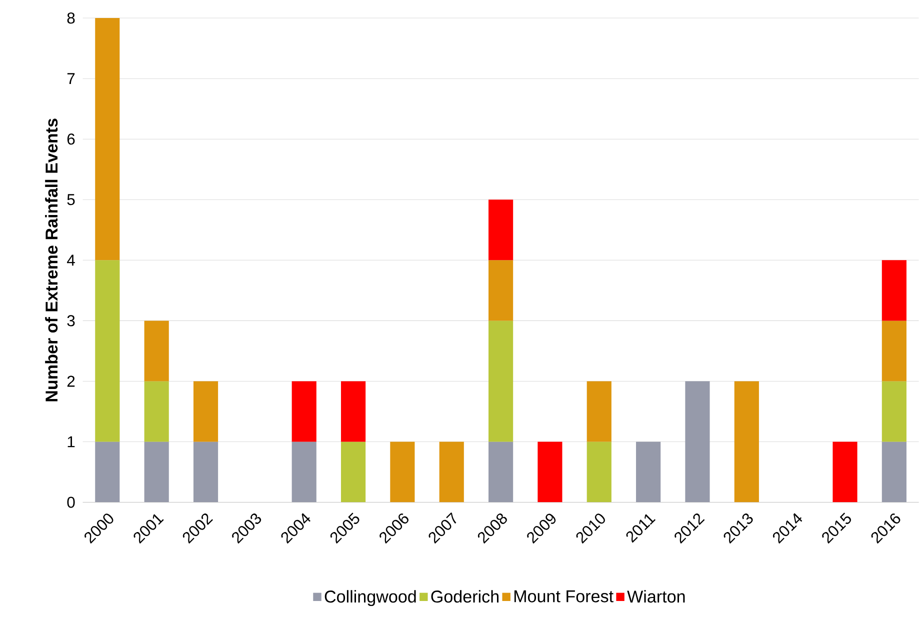 The height and width of the screenshot is (623, 924). What do you see at coordinates (71, 78) in the screenshot?
I see `y-tick-label: 7` at bounding box center [71, 78].